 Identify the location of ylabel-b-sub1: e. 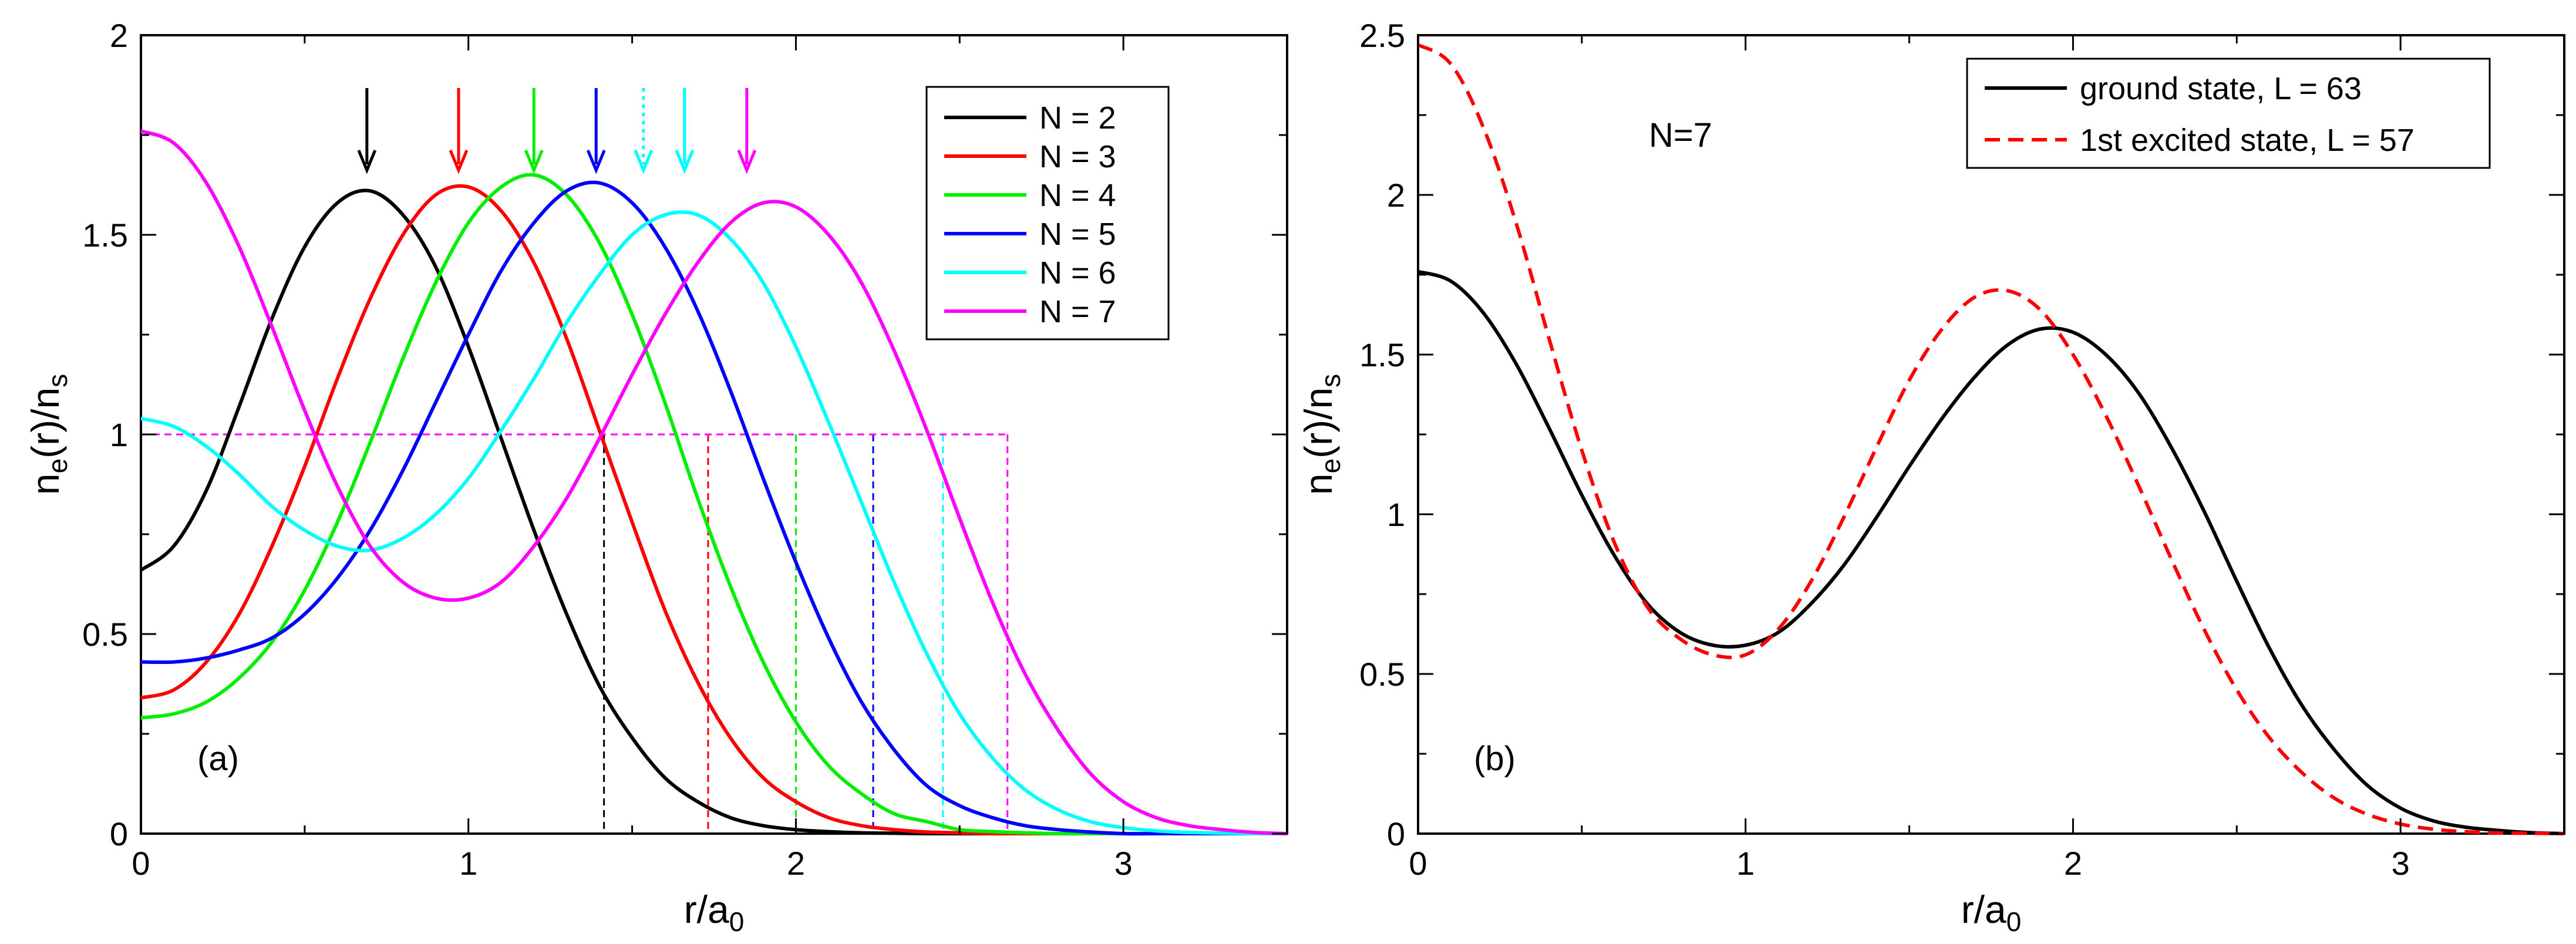
(1330, 466).